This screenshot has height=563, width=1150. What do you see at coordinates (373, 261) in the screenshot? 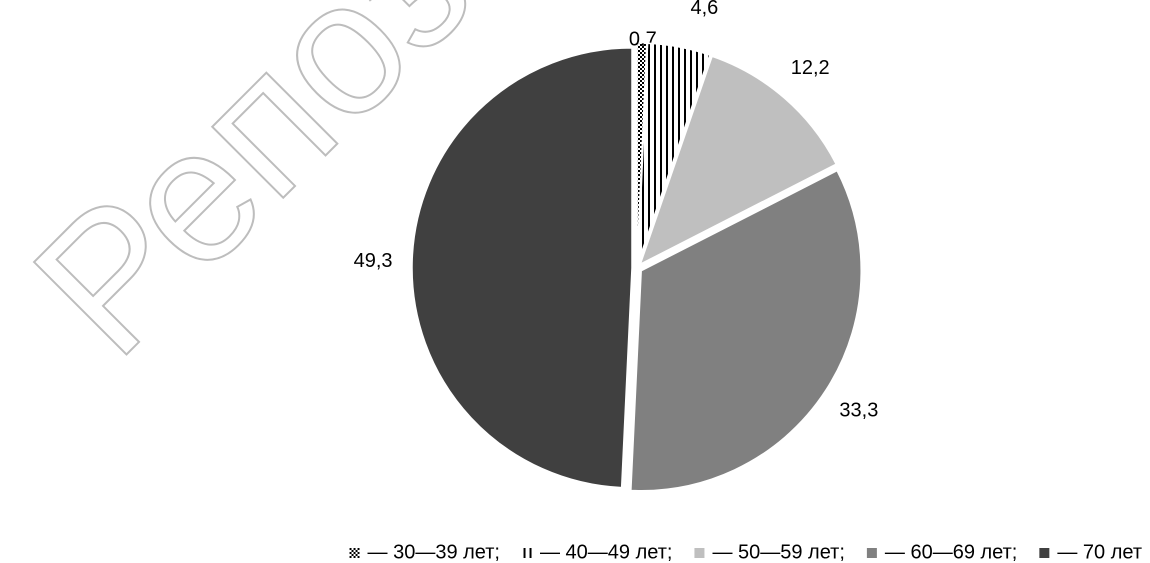
I see `data-label: 49,3` at bounding box center [373, 261].